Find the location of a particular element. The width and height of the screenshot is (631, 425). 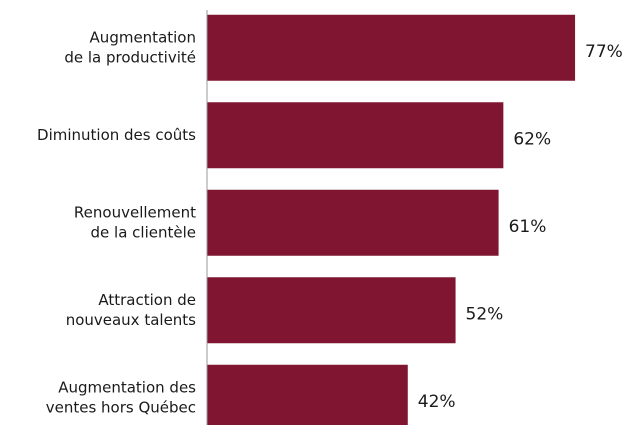

category-label: Augmentation des is located at coordinates (127, 387).